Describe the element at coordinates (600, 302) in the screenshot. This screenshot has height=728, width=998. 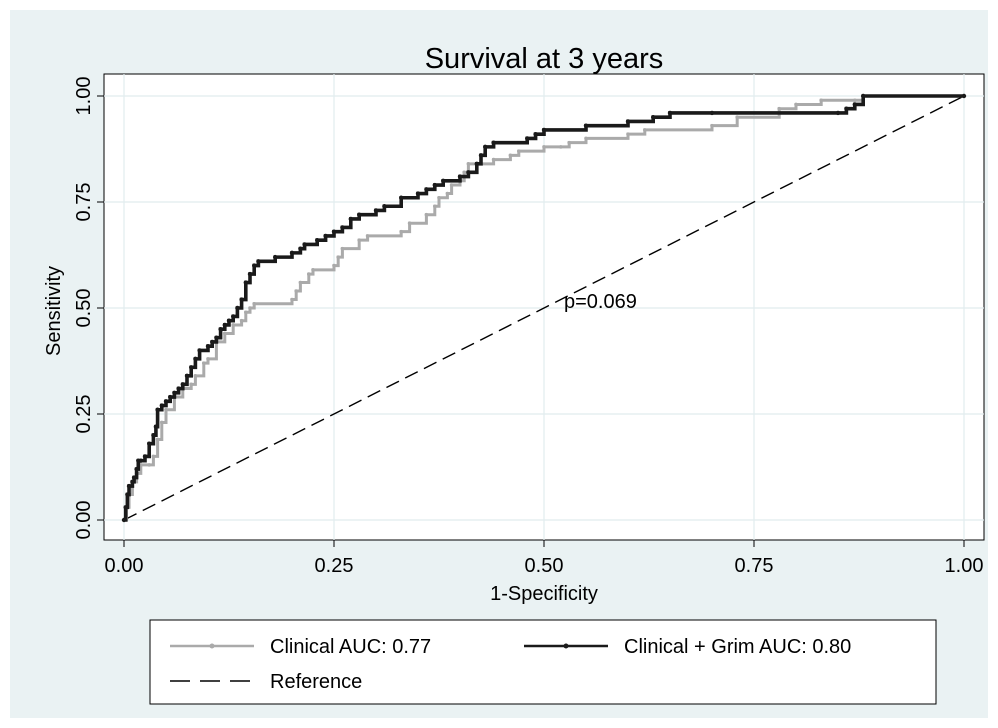
I see `p-value-annotation: p=0.069` at that location.